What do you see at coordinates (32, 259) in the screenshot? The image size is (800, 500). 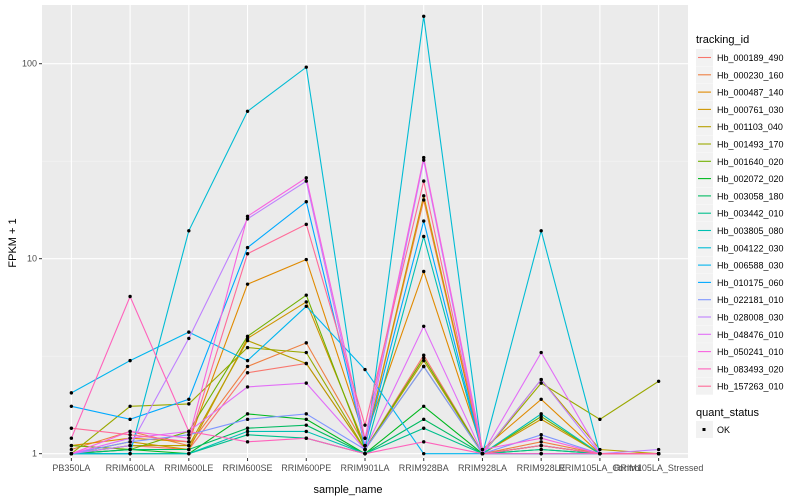 I see `y-axis: 1 10 100` at bounding box center [32, 259].